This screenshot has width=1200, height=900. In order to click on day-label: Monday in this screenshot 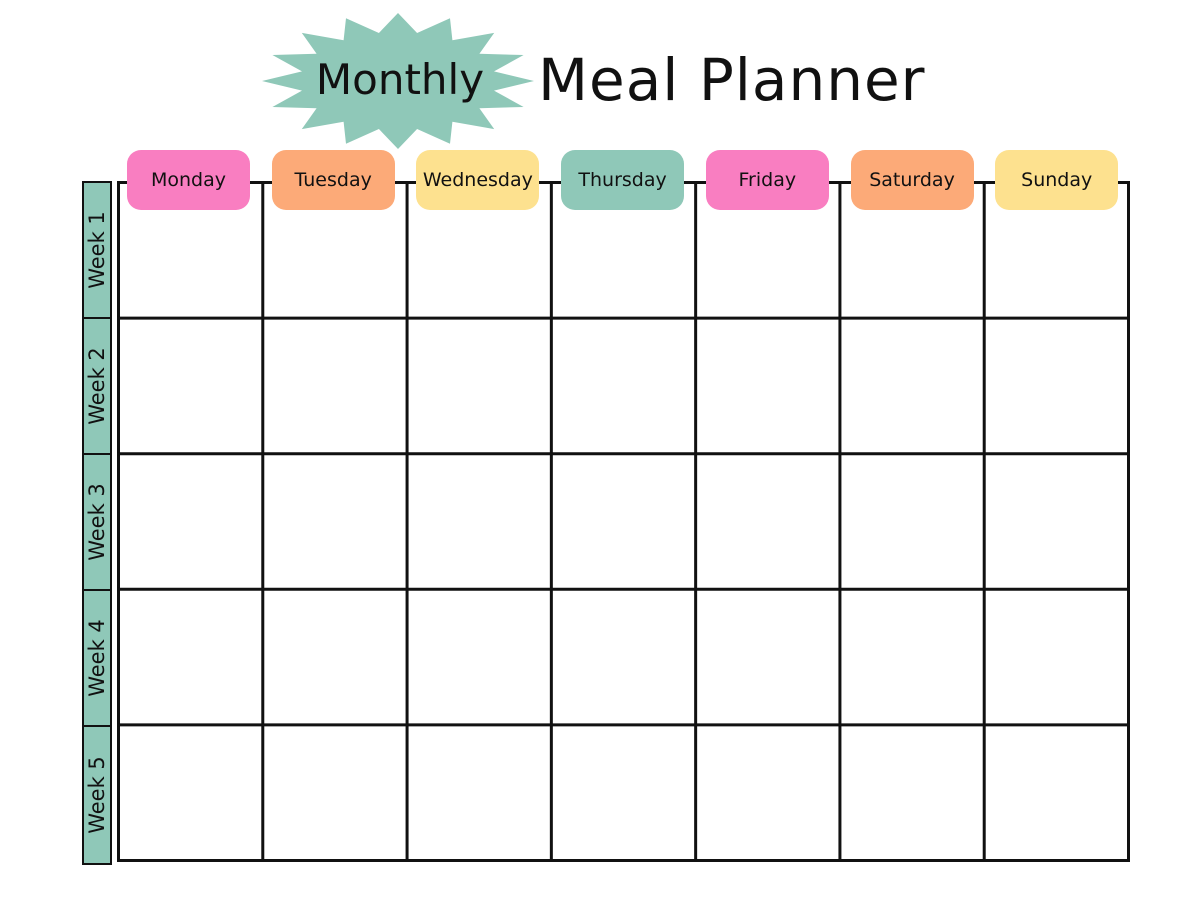, I will do `click(188, 180)`.